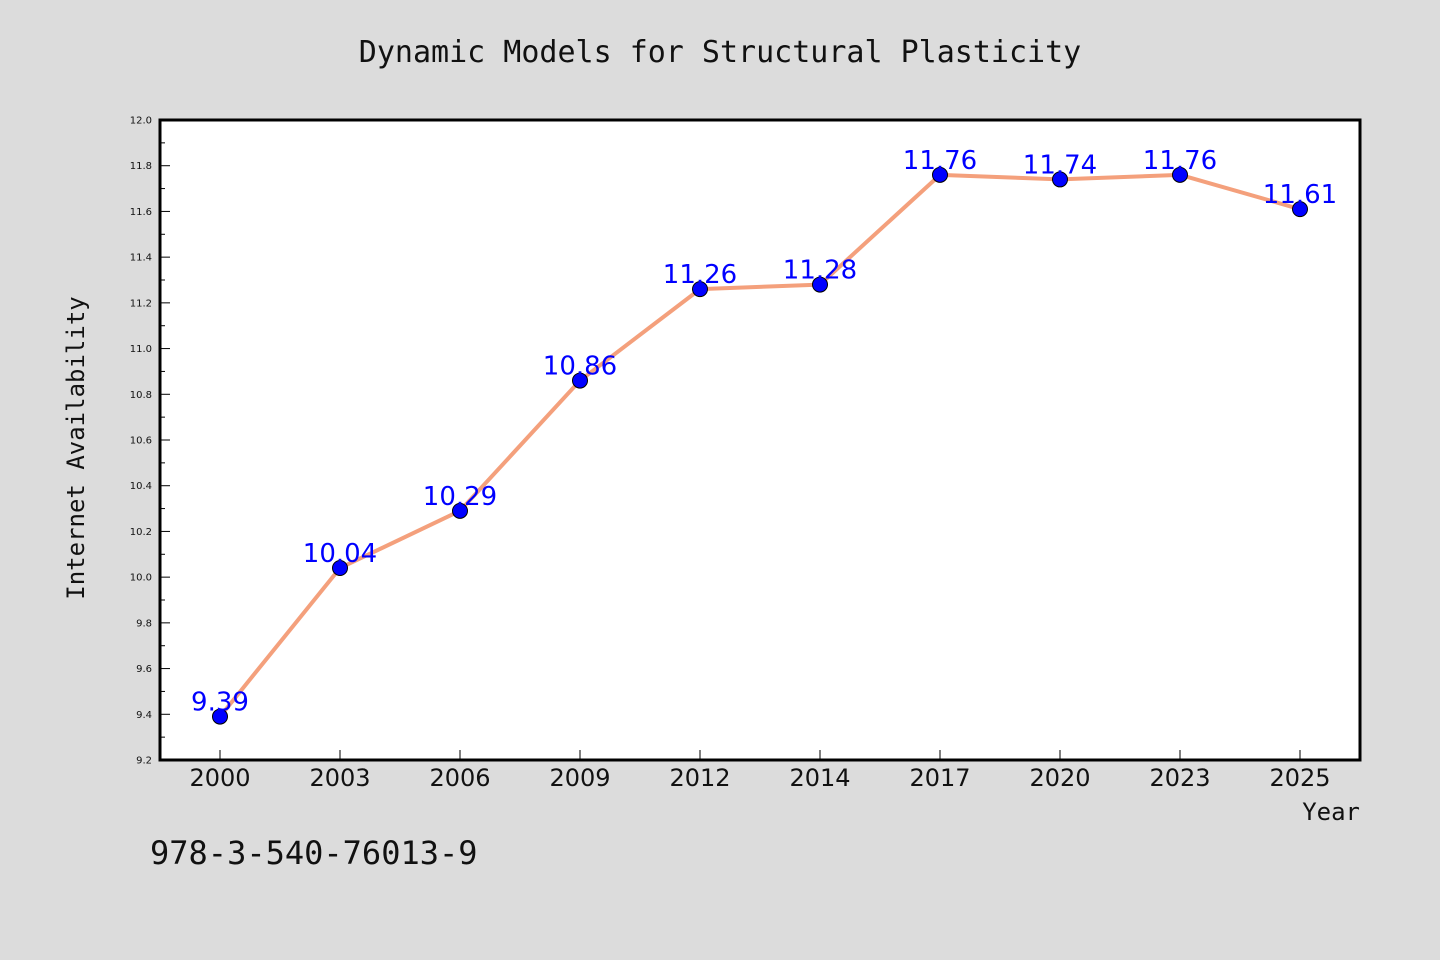 This screenshot has height=960, width=1440. Describe the element at coordinates (141, 212) in the screenshot. I see `y-tick-label: 11.6` at that location.